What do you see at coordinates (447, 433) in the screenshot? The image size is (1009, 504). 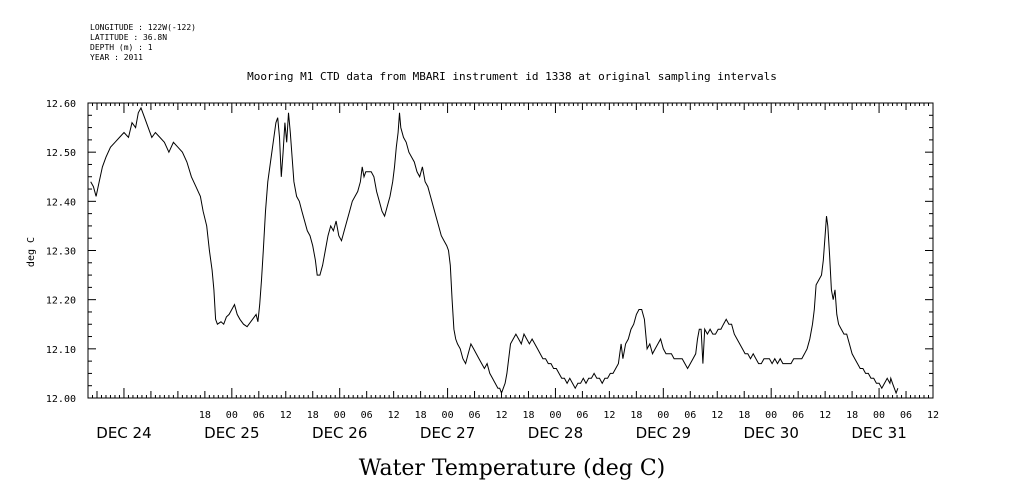 I see `x-day-label: DEC 27` at bounding box center [447, 433].